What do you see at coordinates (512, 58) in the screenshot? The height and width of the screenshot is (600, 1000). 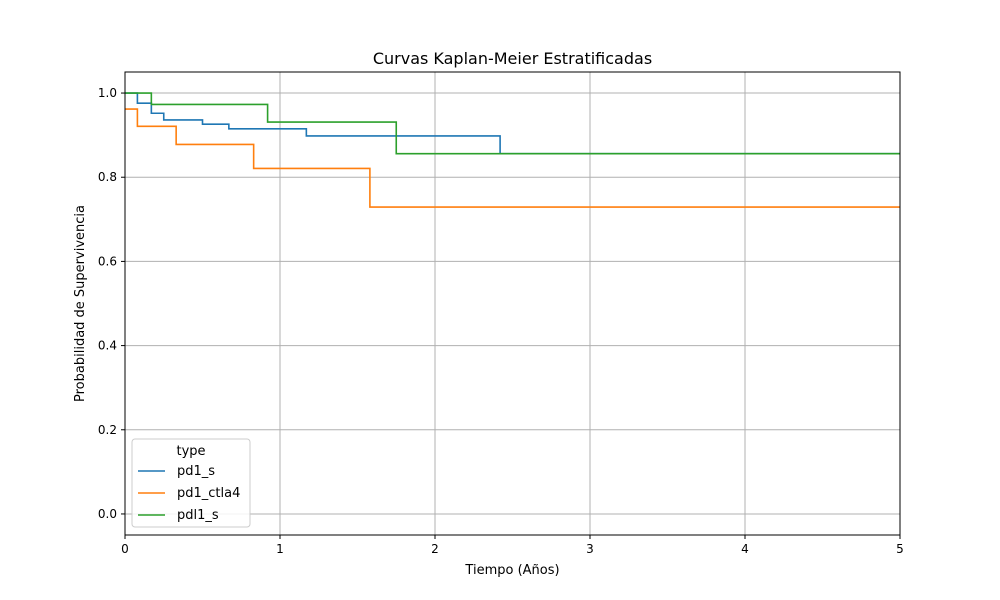 I see `chart-title: Curvas Kaplan-Meier Estratificadas` at bounding box center [512, 58].